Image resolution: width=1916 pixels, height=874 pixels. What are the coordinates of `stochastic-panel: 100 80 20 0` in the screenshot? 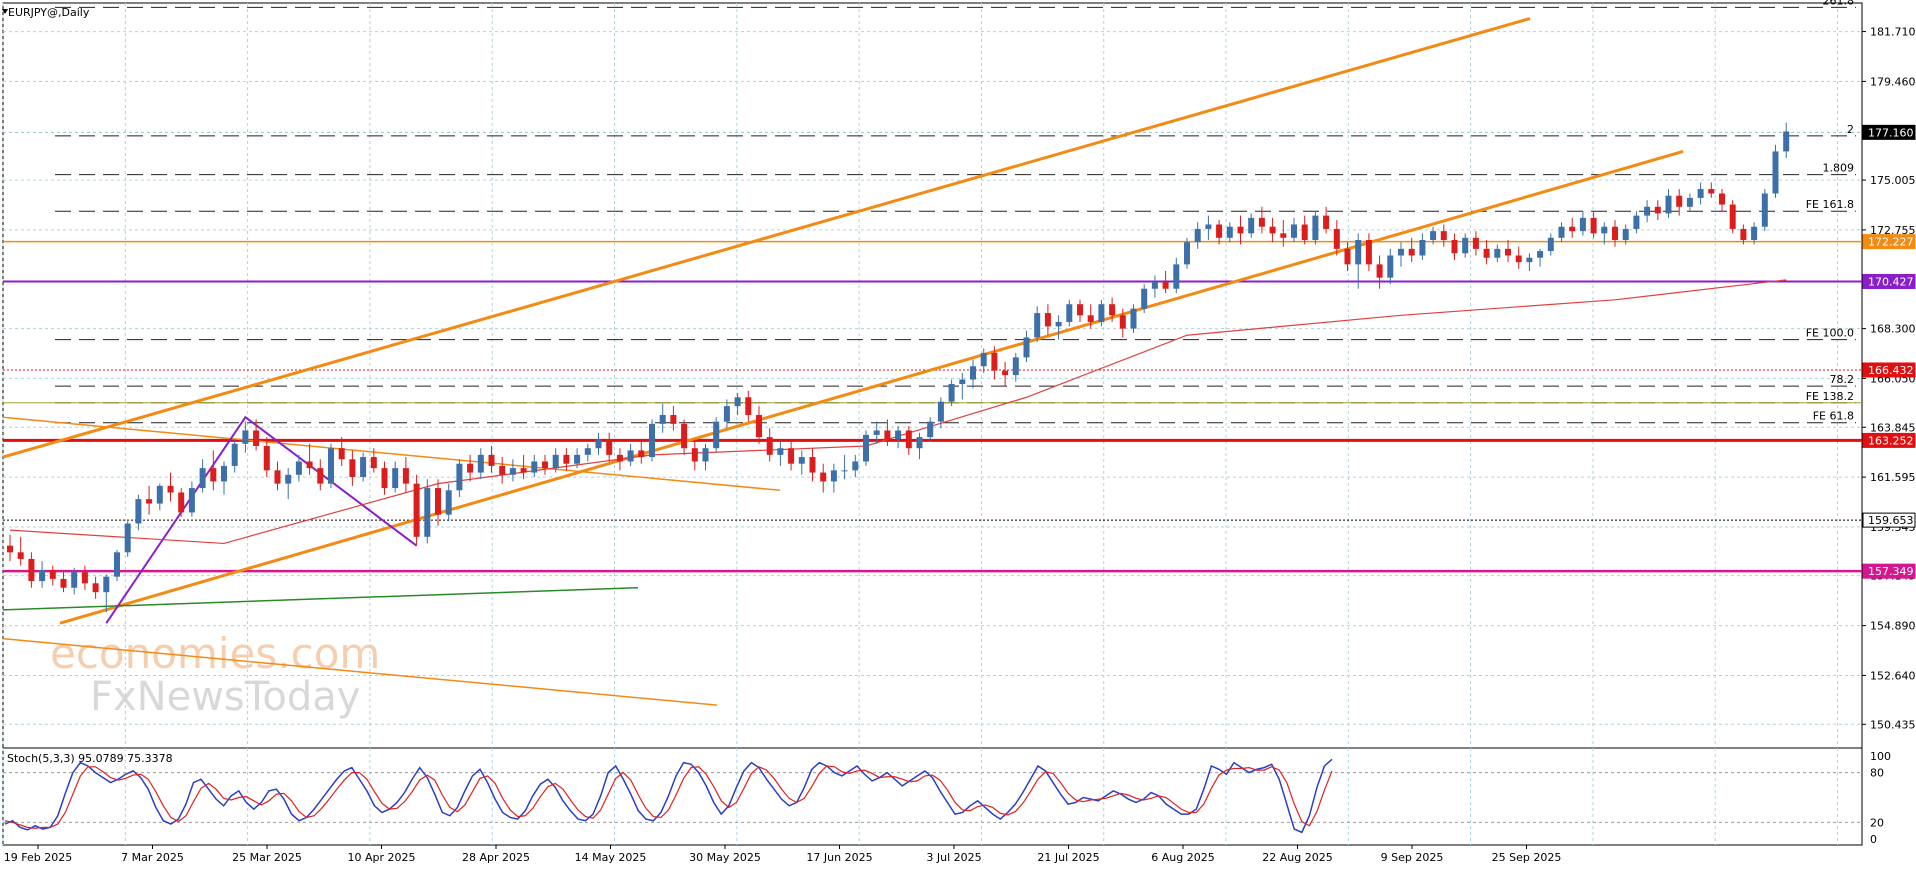 It's located at (947, 798).